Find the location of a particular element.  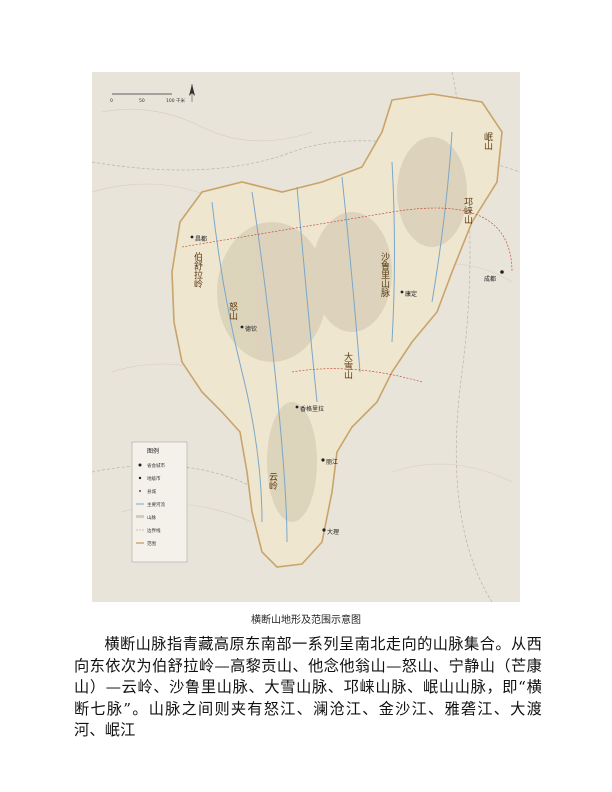

range-label: 大雪山 is located at coordinates (347, 365).